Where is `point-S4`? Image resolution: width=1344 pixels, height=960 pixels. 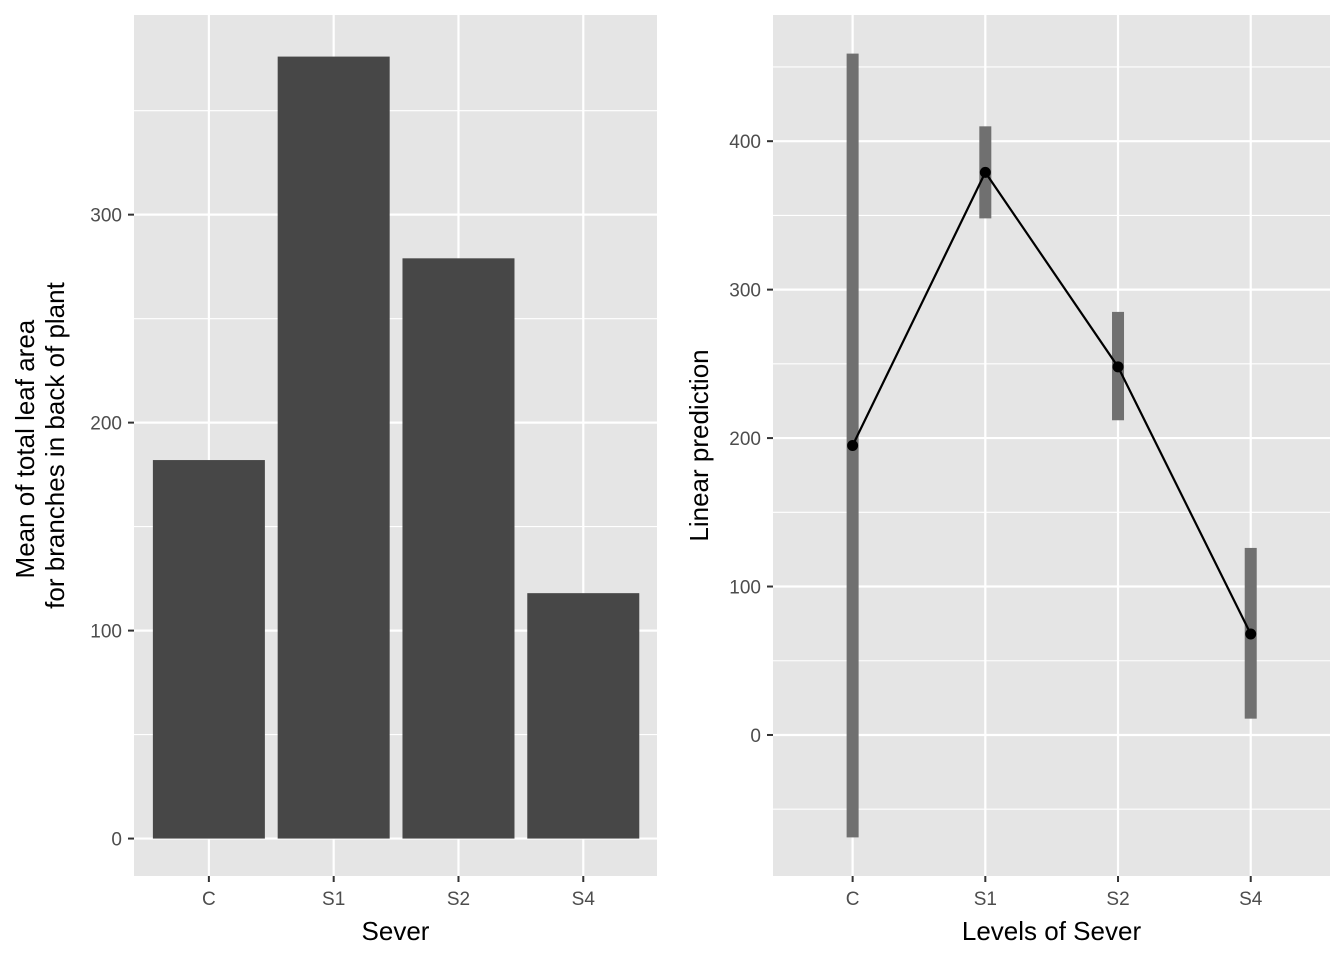 point-S4 is located at coordinates (1251, 634).